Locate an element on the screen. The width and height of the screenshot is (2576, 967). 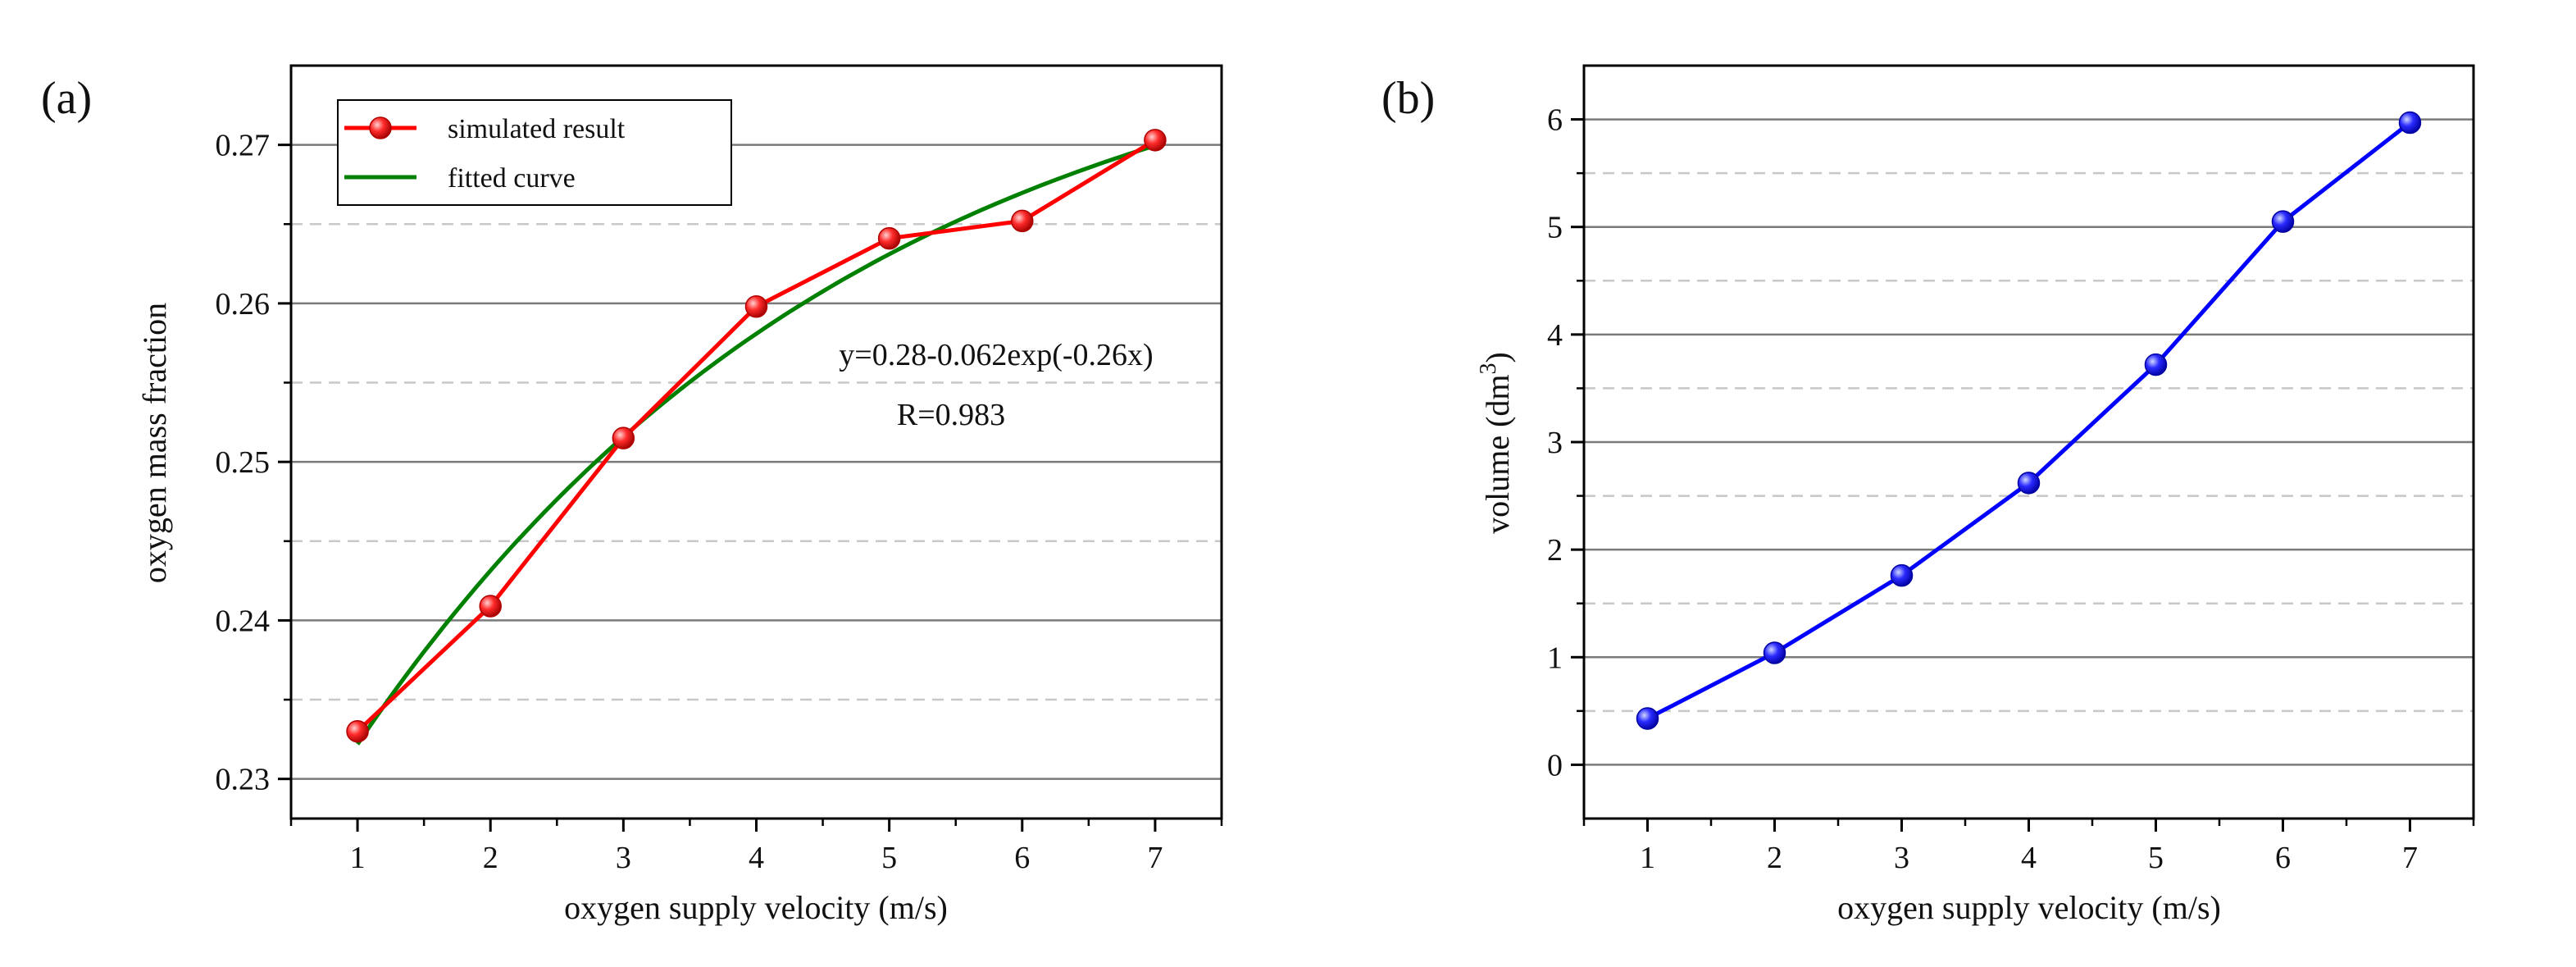
y-tick-label: 0.25 is located at coordinates (243, 462).